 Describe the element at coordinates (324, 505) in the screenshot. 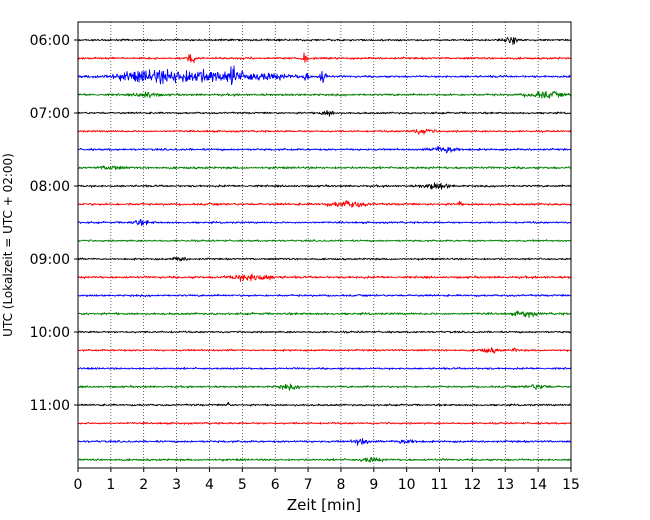

I see `x-axis-label: Zeit [min]` at that location.